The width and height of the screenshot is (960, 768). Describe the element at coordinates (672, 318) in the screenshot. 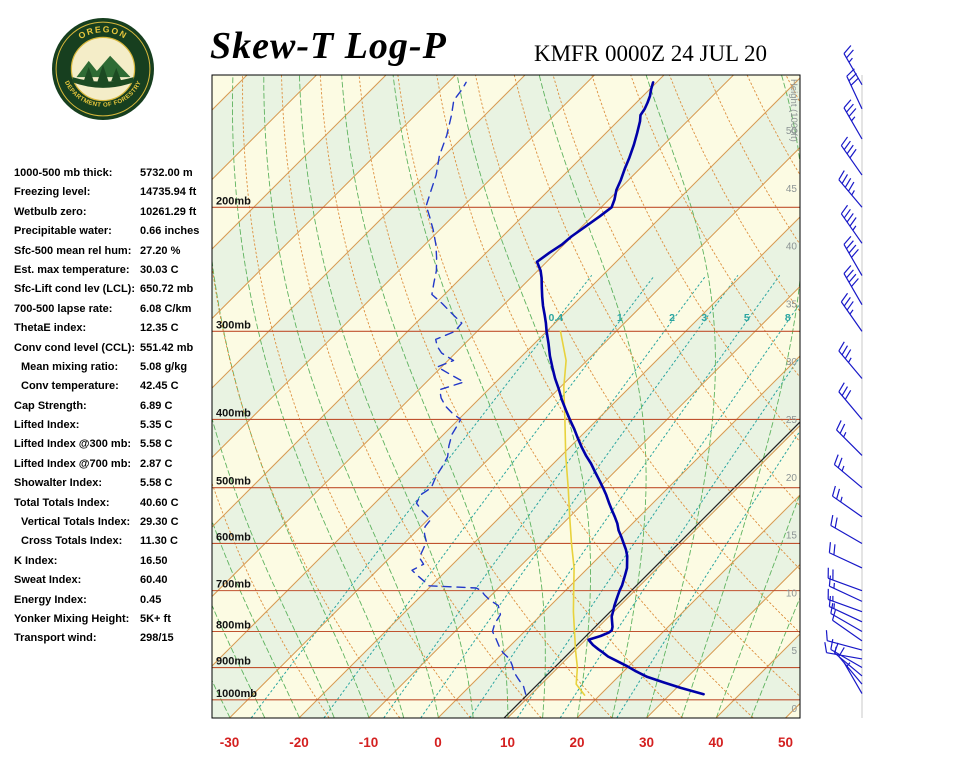

I see `svg-text: 2` at that location.